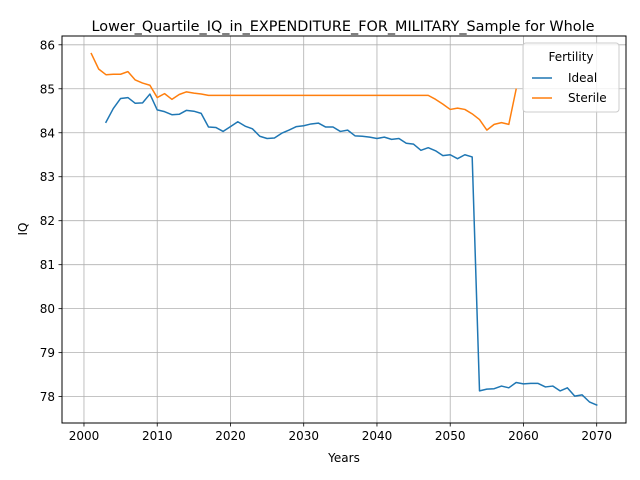 This screenshot has height=480, width=640. I want to click on x-tick-label: 2020, so click(230, 436).